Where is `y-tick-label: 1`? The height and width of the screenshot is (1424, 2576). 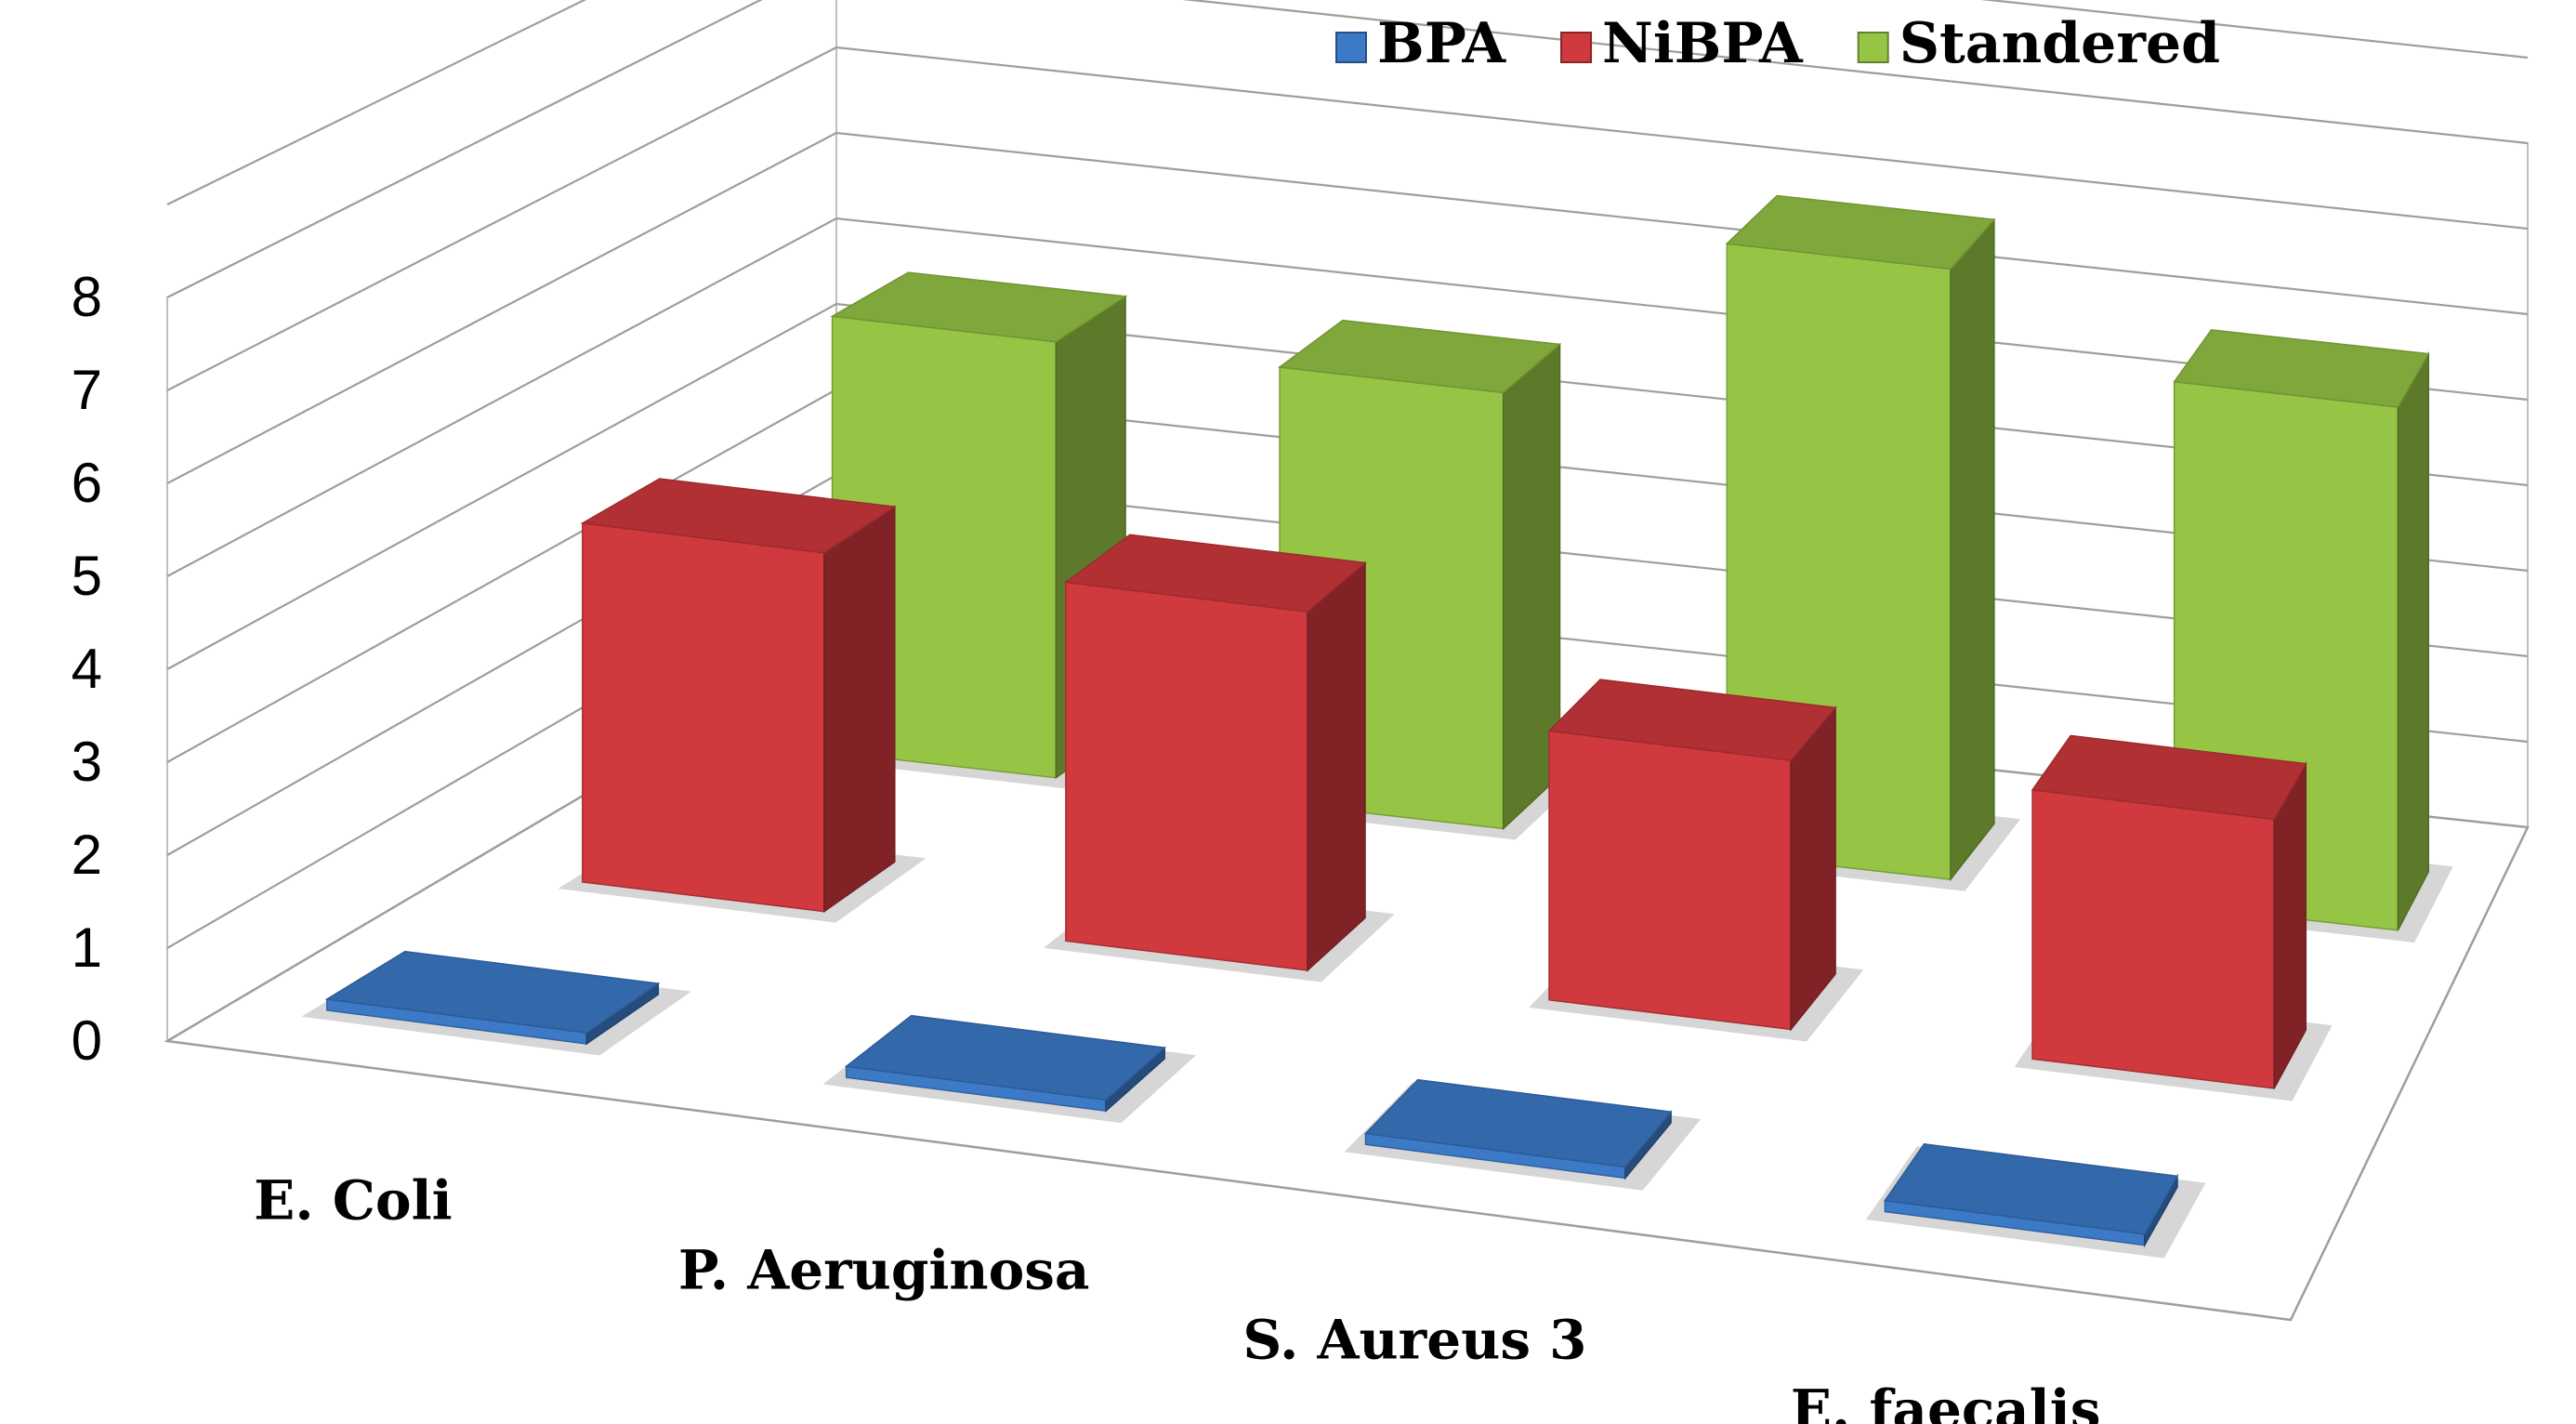 y-tick-label: 1 is located at coordinates (87, 947).